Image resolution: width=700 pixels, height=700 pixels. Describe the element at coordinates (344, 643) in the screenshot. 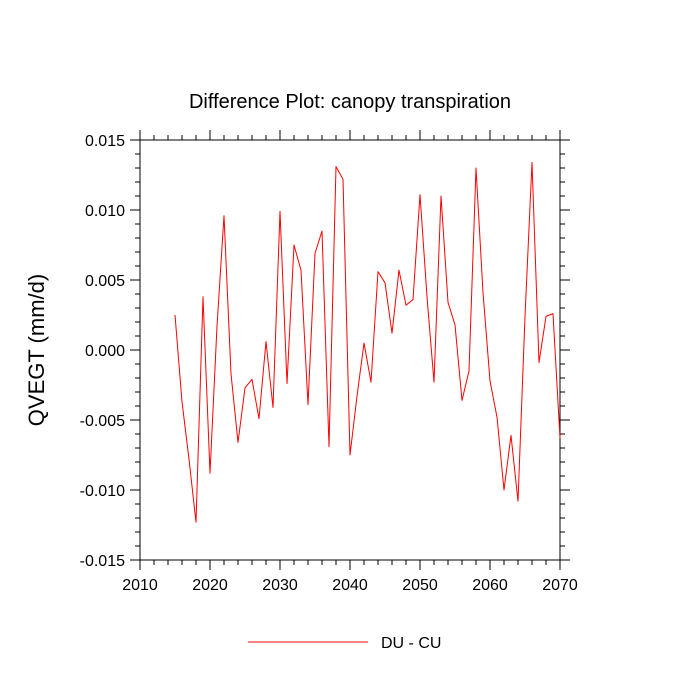

I see `legend: DU - CU` at that location.